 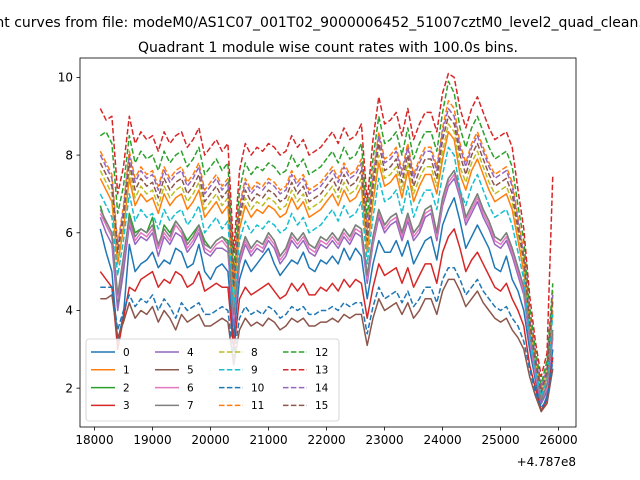 What do you see at coordinates (126, 406) in the screenshot?
I see `legend-label-3: 3` at bounding box center [126, 406].